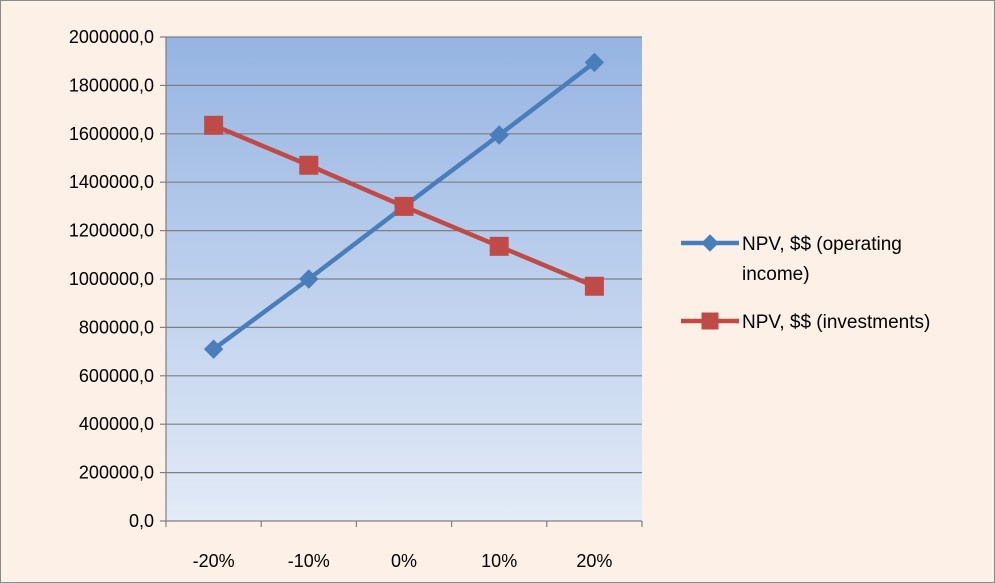  What do you see at coordinates (111, 279) in the screenshot?
I see `y-tick-label: 1000000,0` at bounding box center [111, 279].